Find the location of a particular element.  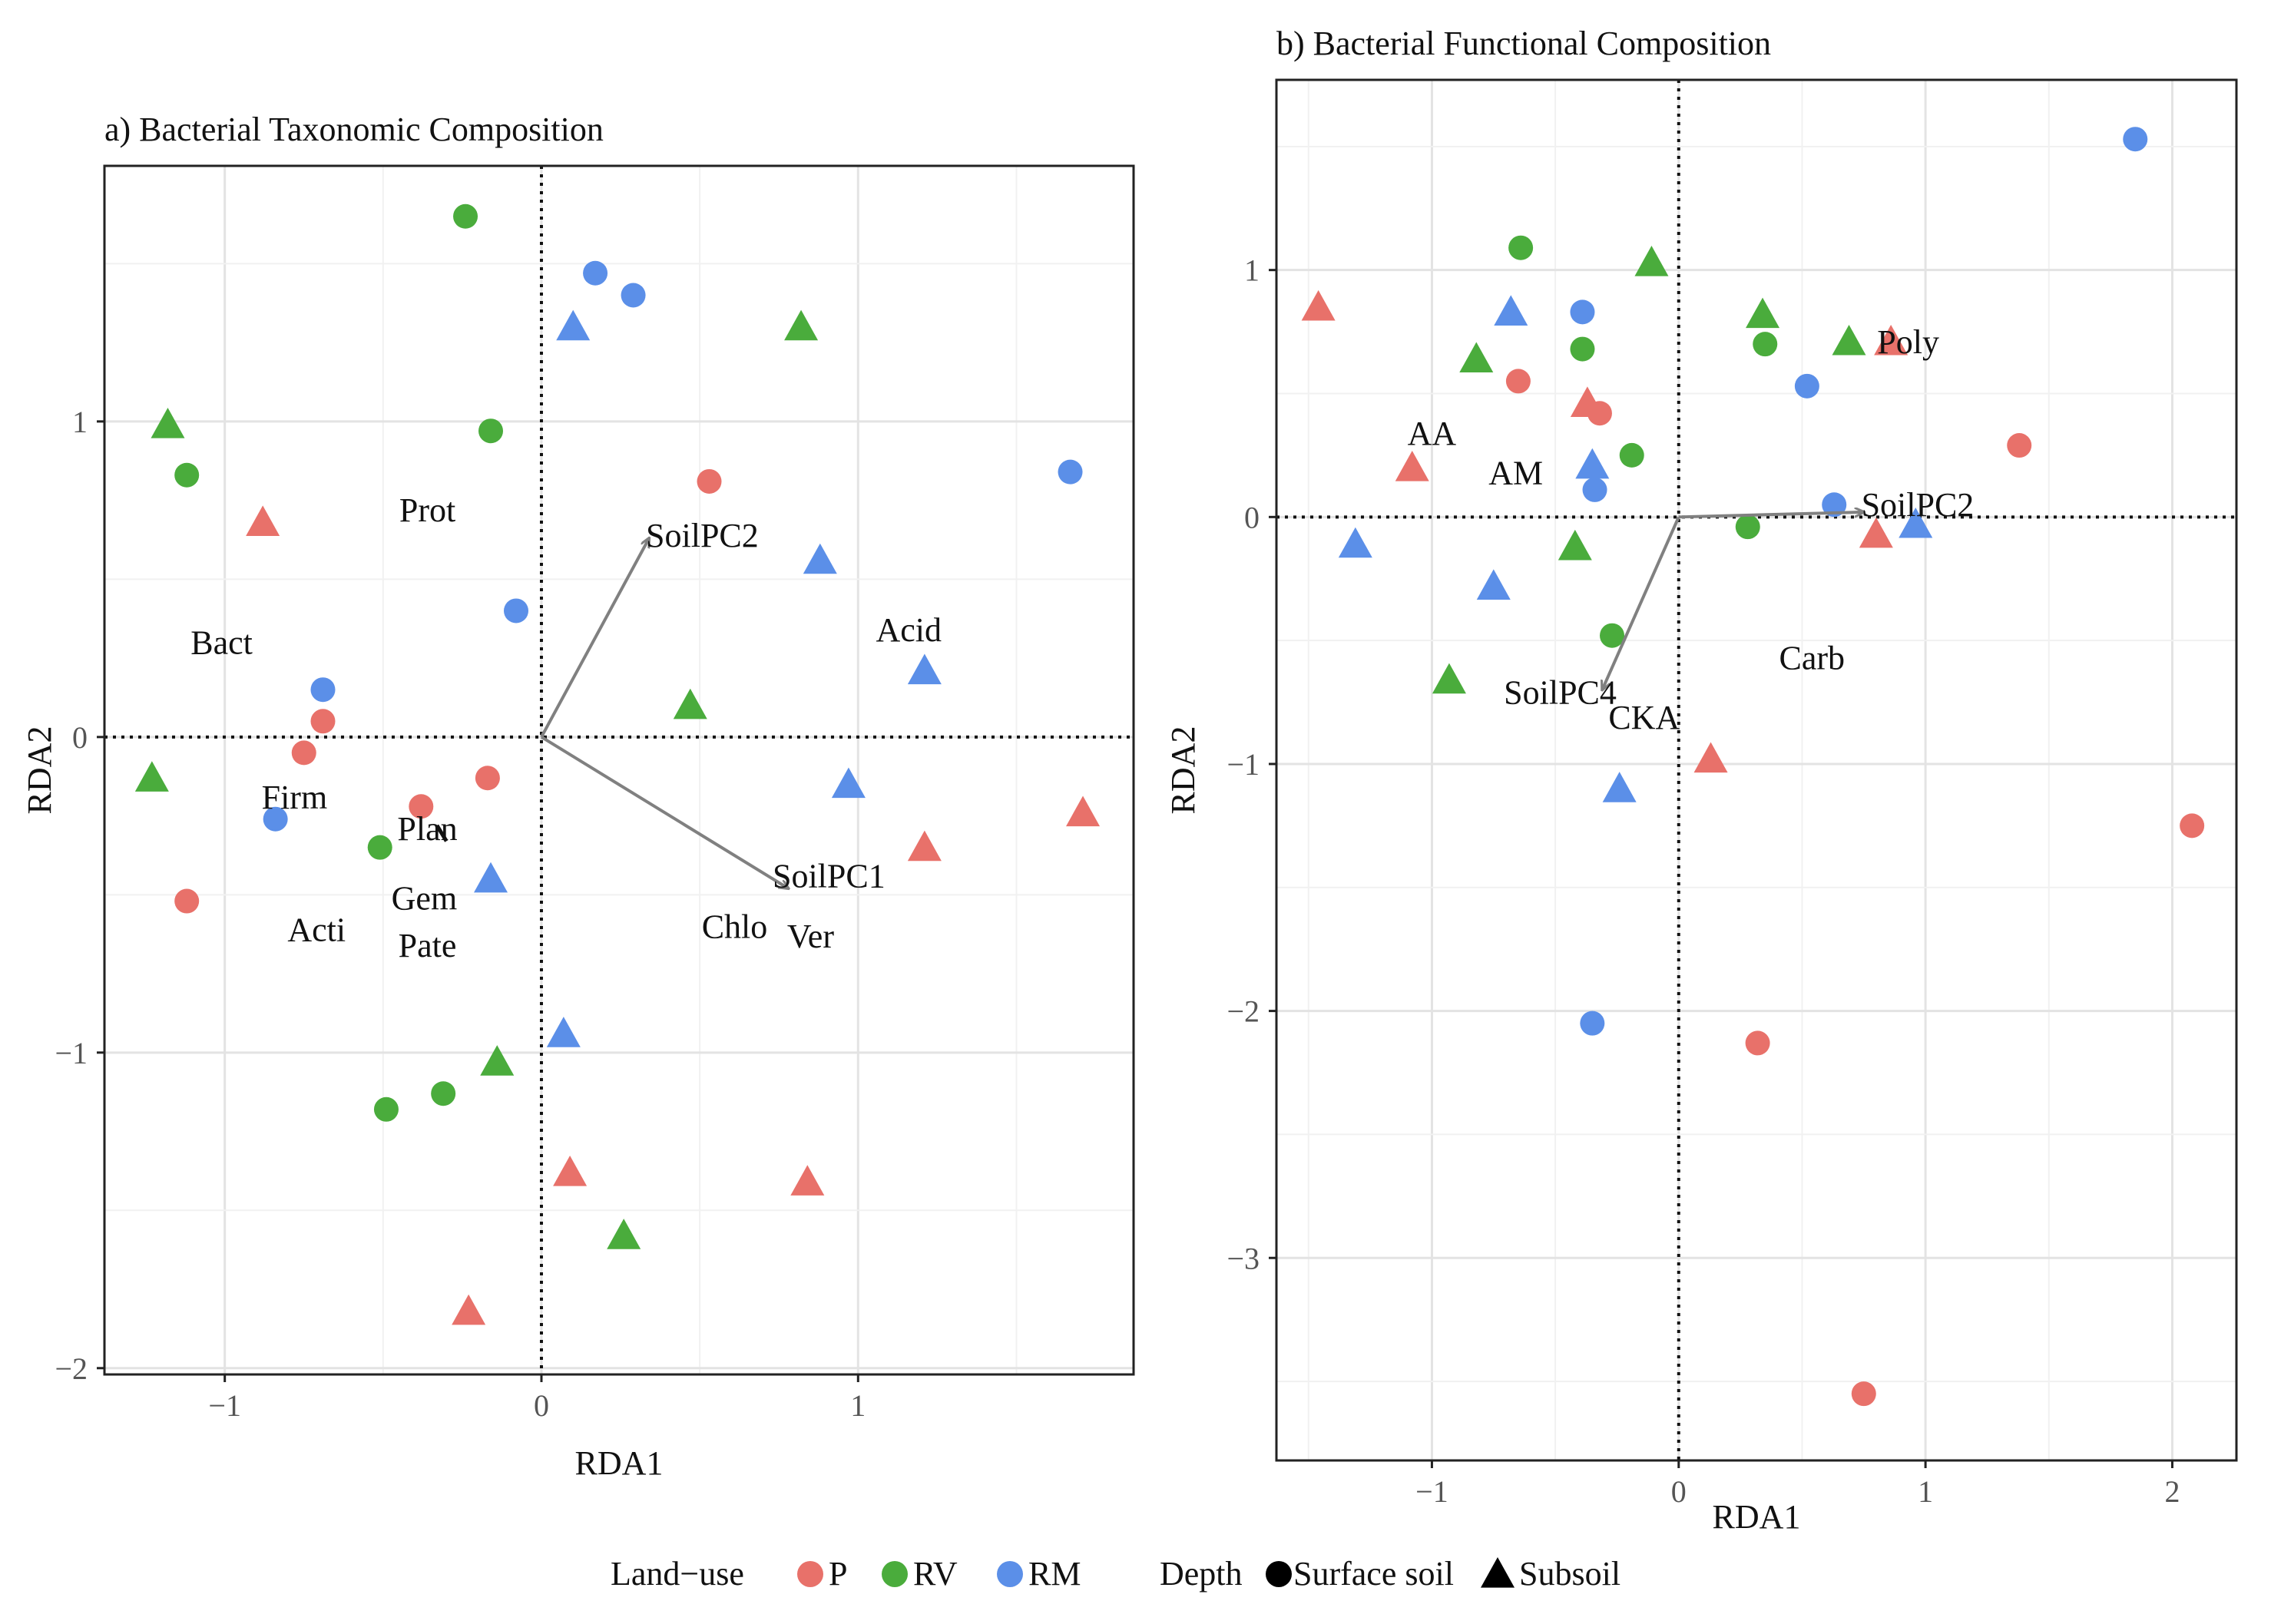

group-label: AA is located at coordinates (1432, 433).